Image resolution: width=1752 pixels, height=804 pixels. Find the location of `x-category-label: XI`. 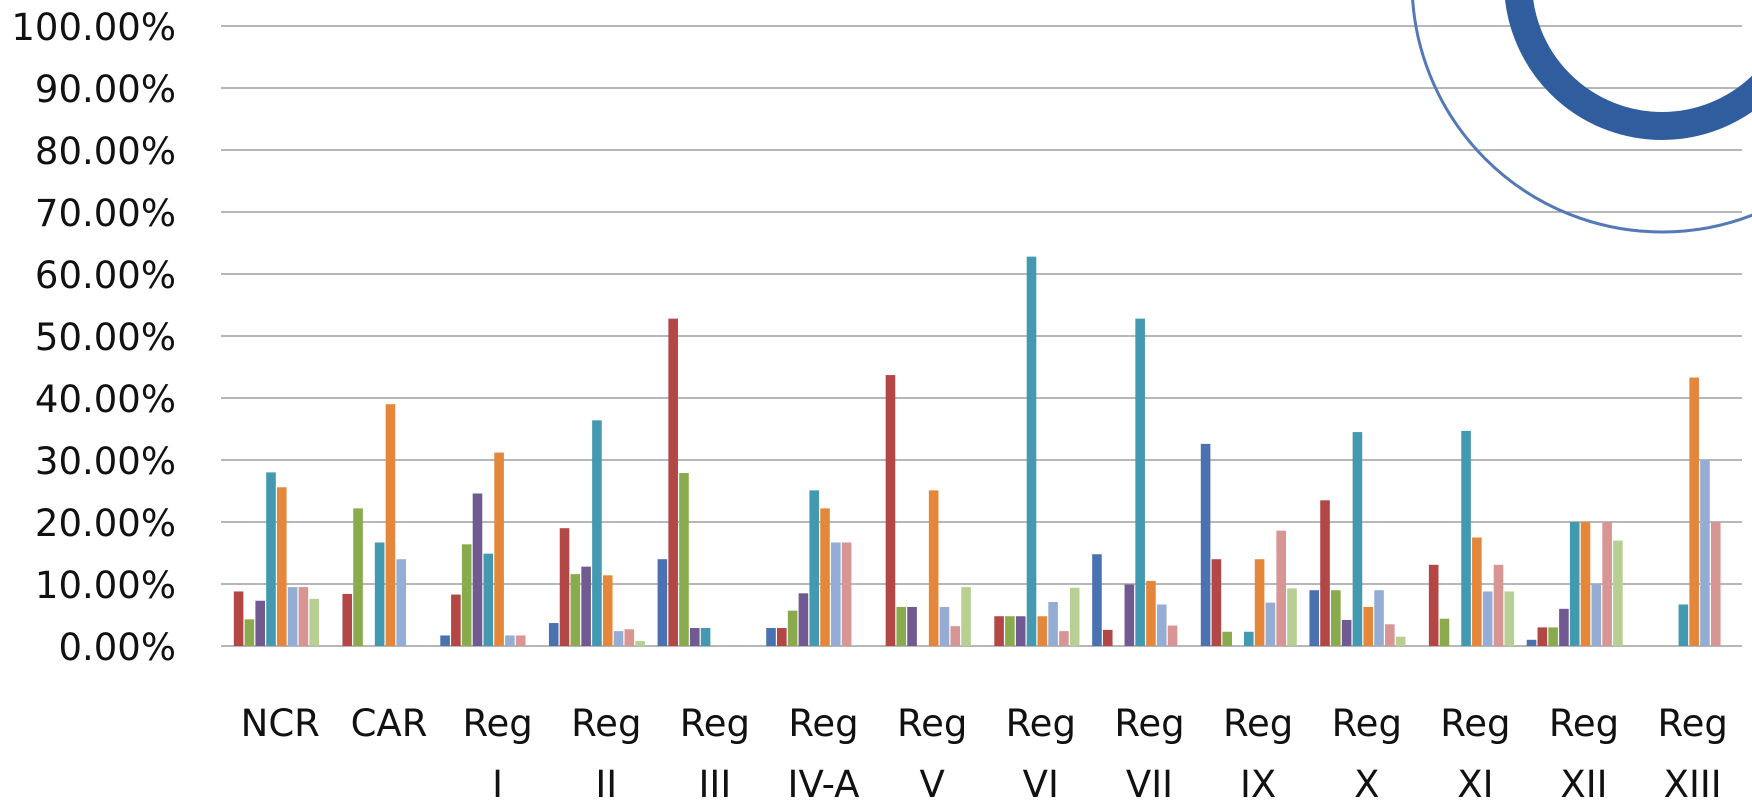

x-category-label: XI is located at coordinates (1475, 781).